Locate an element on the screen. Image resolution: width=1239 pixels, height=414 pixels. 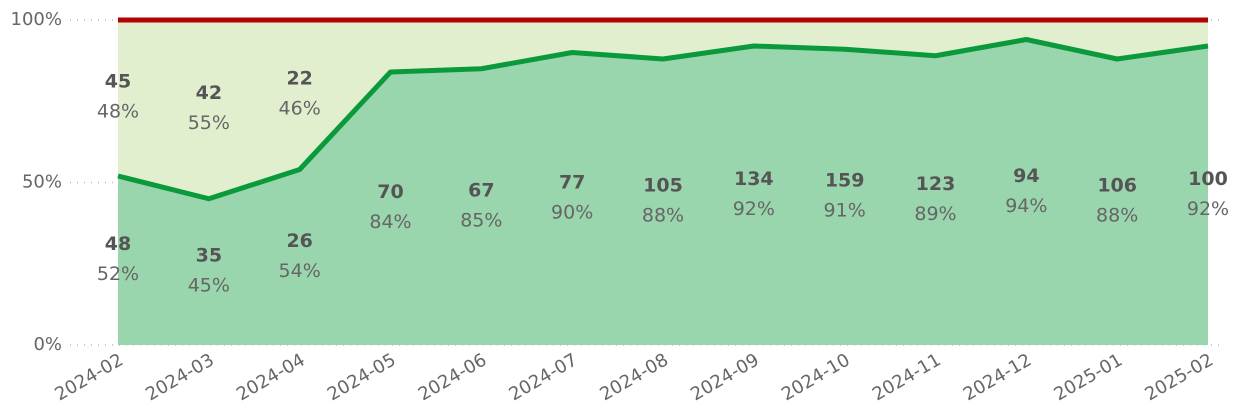
x-tick-label: 2024-11 is located at coordinates (907, 377).